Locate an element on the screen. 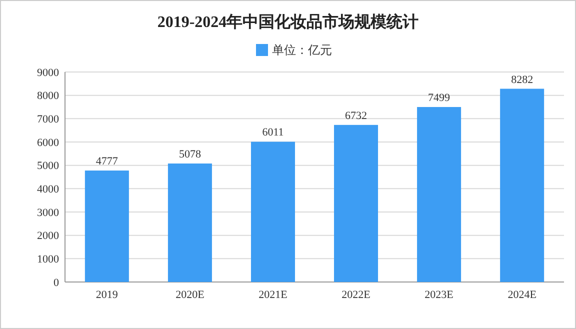 This screenshot has width=576, height=329. y-tick-label: 2000 is located at coordinates (48, 236).